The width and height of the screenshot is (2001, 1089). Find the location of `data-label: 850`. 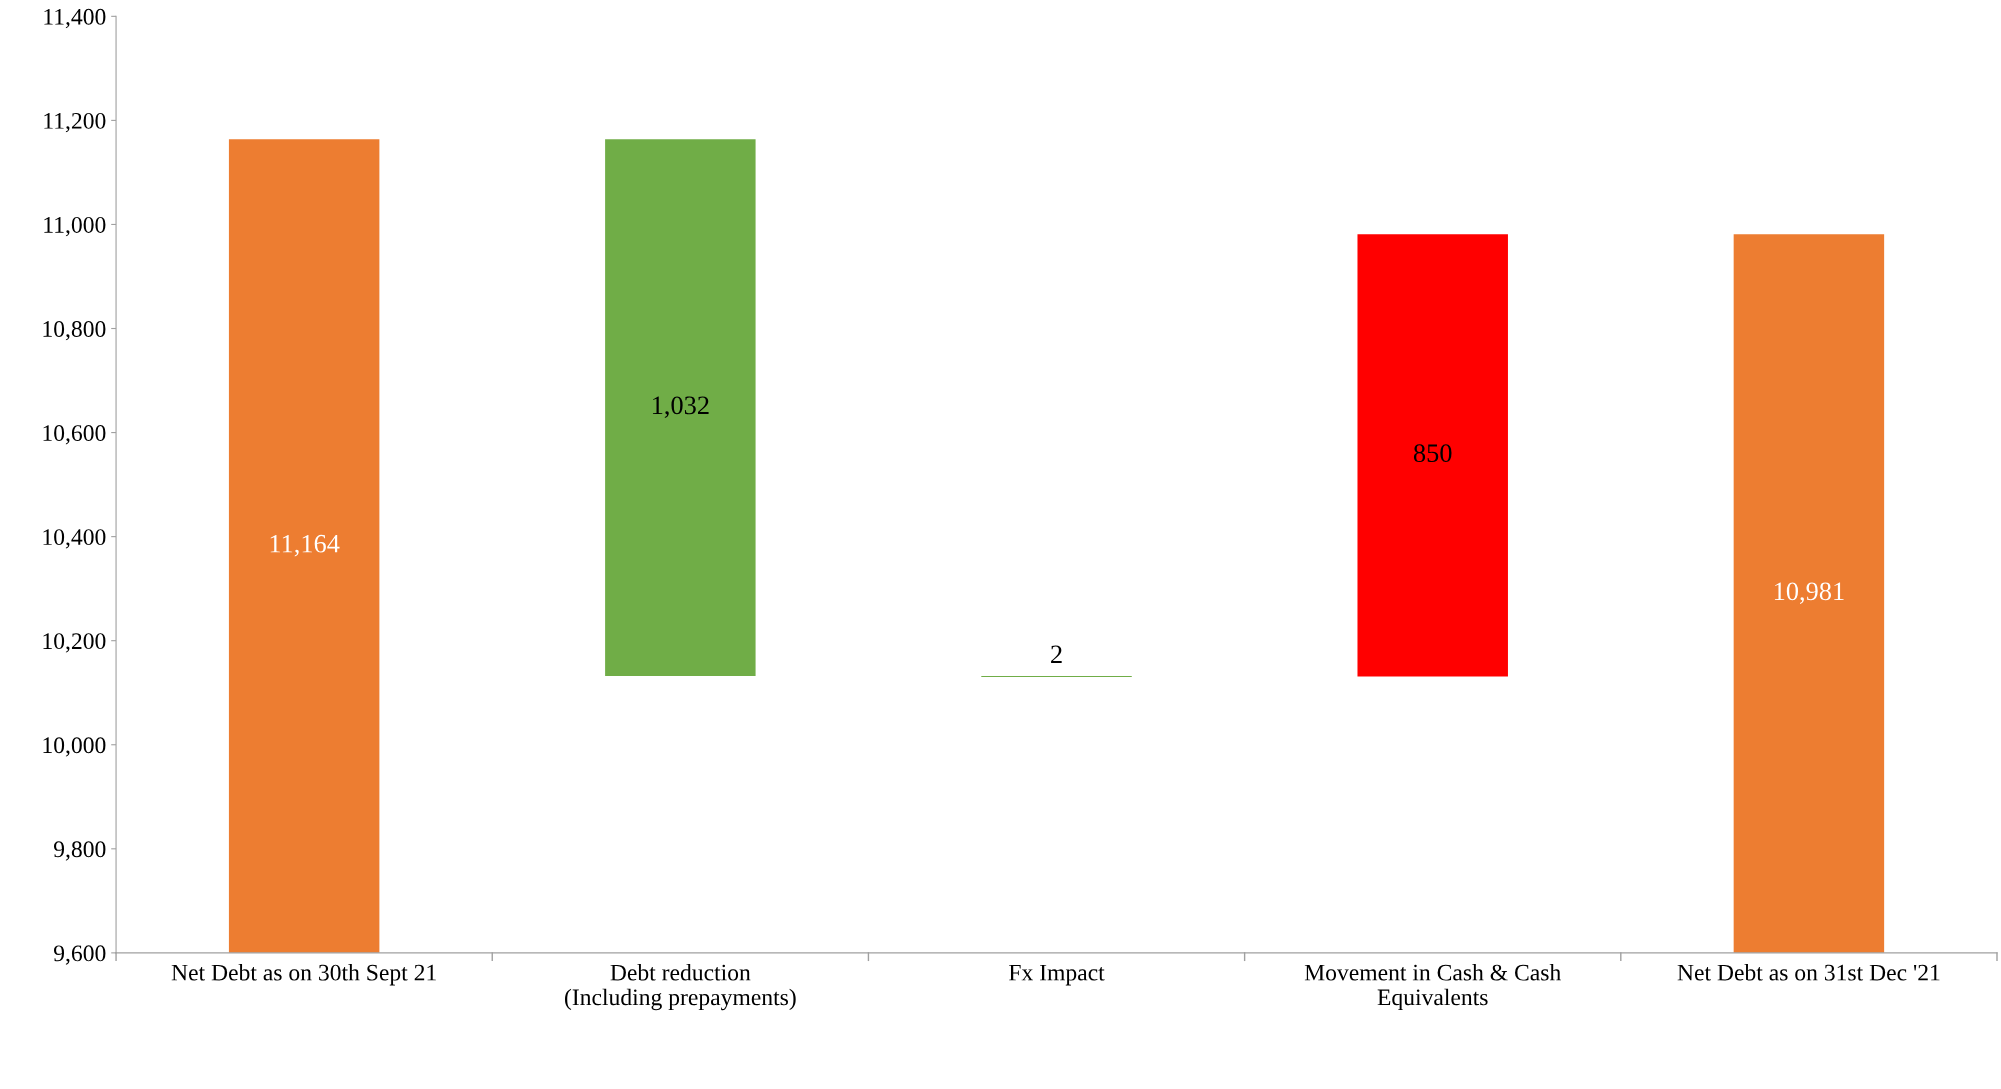

data-label: 850 is located at coordinates (1432, 453).